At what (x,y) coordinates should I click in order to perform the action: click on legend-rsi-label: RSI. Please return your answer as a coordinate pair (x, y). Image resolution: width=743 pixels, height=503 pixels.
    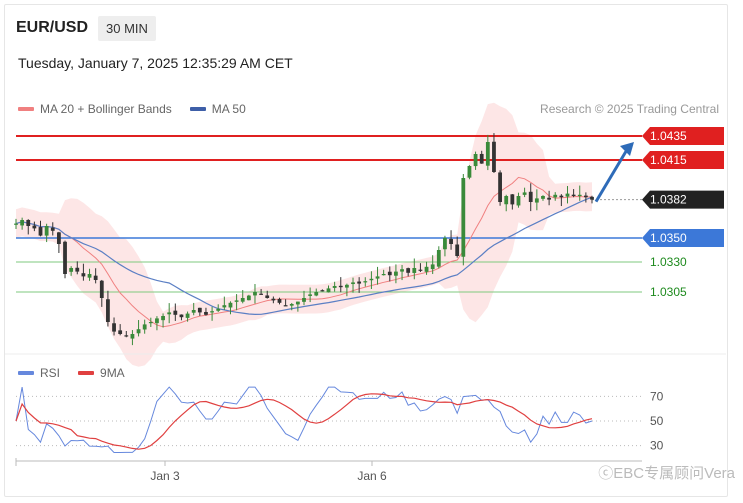
    Looking at the image, I should click on (50, 373).